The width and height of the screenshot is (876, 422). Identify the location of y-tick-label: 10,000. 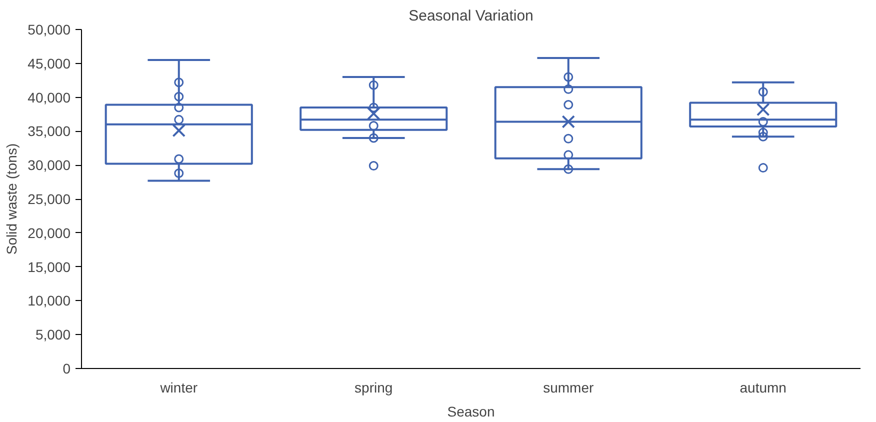
(49, 300).